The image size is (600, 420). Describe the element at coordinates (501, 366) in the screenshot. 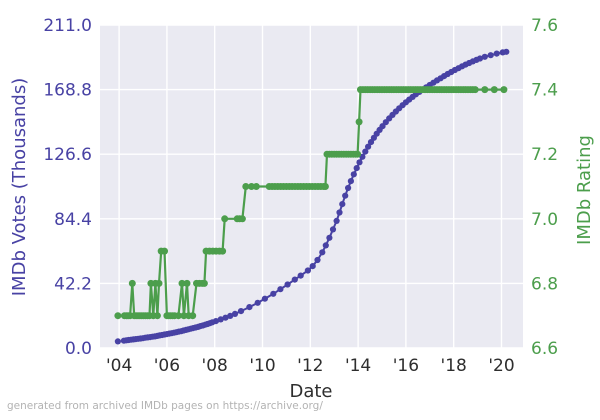

I see `x-tick-label: '20` at that location.